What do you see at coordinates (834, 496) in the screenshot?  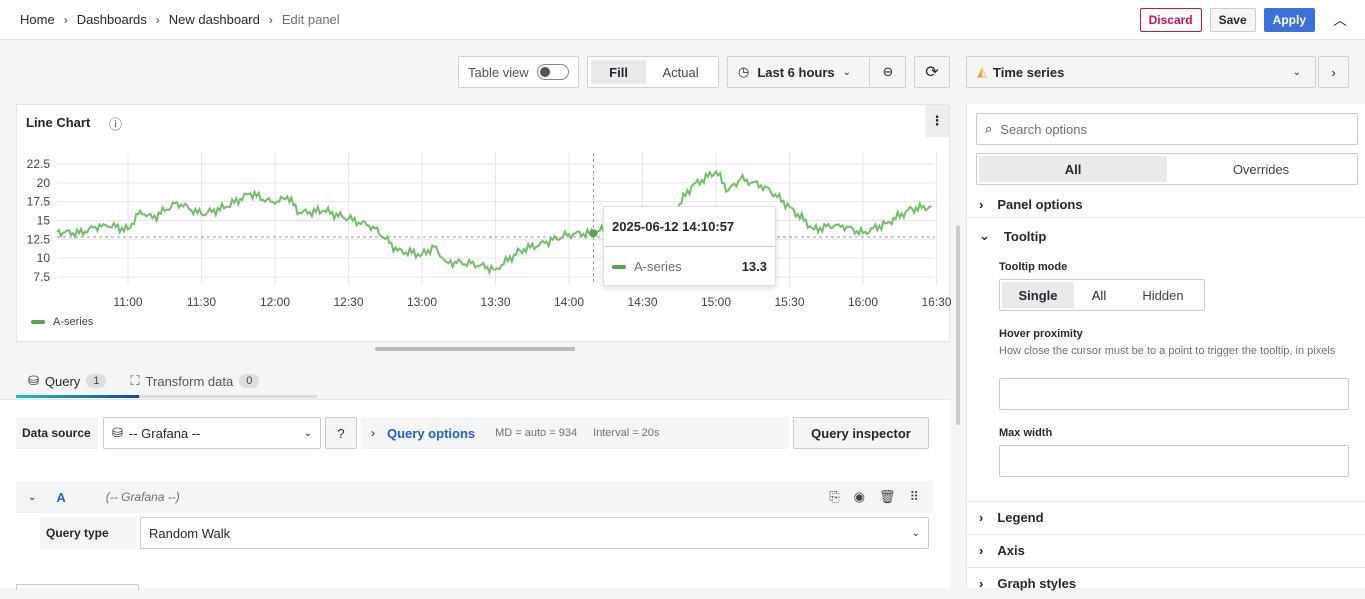 I see `duplicate-icon: ⎘` at bounding box center [834, 496].